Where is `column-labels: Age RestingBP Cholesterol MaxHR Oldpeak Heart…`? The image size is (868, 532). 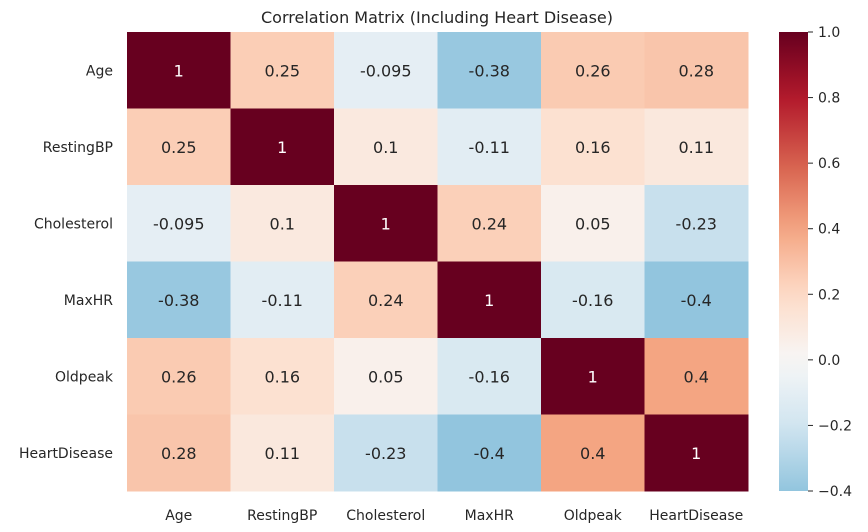
column-labels: Age RestingBP Cholesterol MaxHR Oldpeak Heart… is located at coordinates (454, 516).